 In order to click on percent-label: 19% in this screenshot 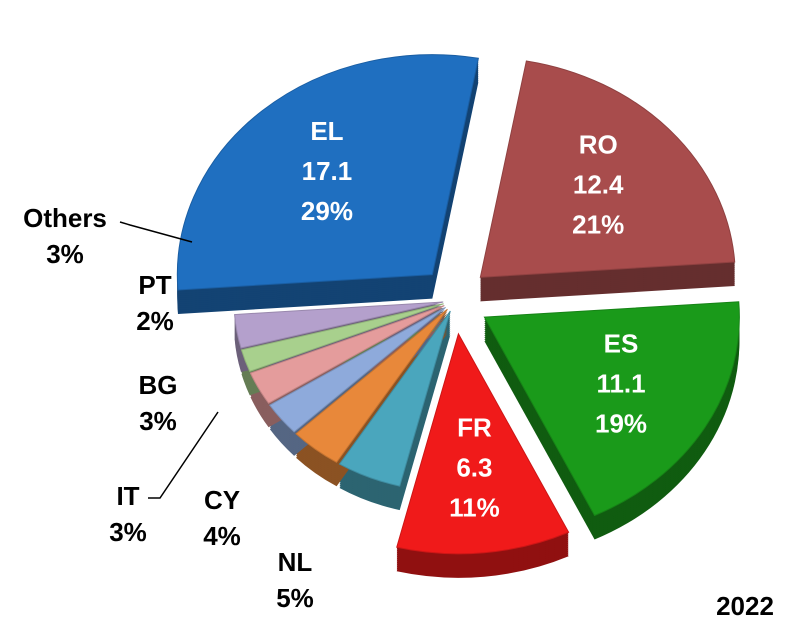, I will do `click(621, 424)`.